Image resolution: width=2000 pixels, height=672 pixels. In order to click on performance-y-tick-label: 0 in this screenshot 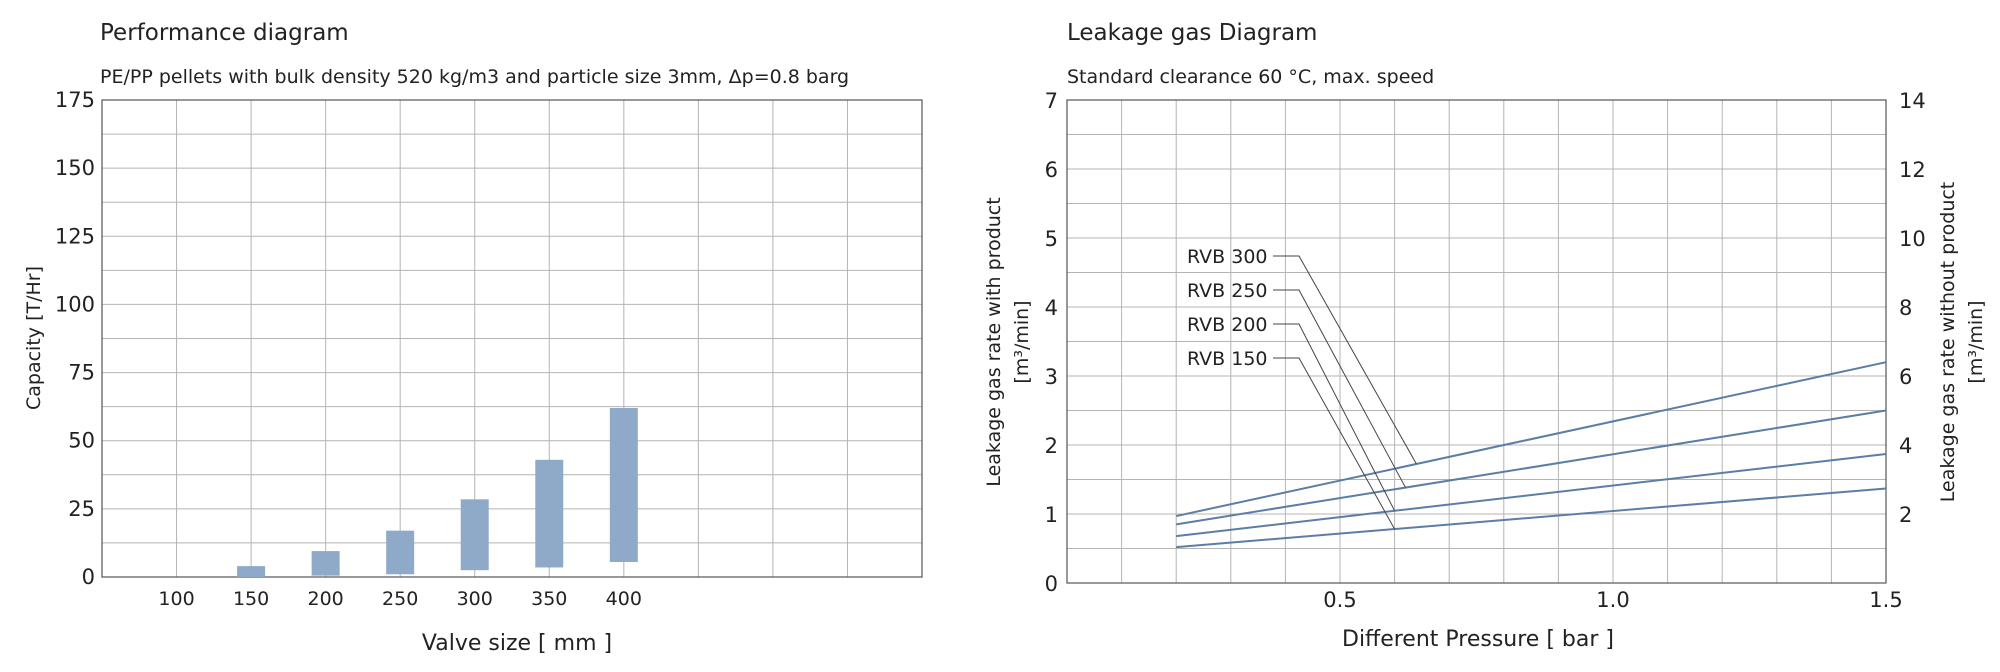, I will do `click(88, 577)`.